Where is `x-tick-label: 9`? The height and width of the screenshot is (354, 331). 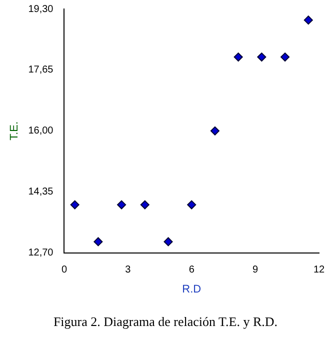
x-tick-label: 9 is located at coordinates (255, 270).